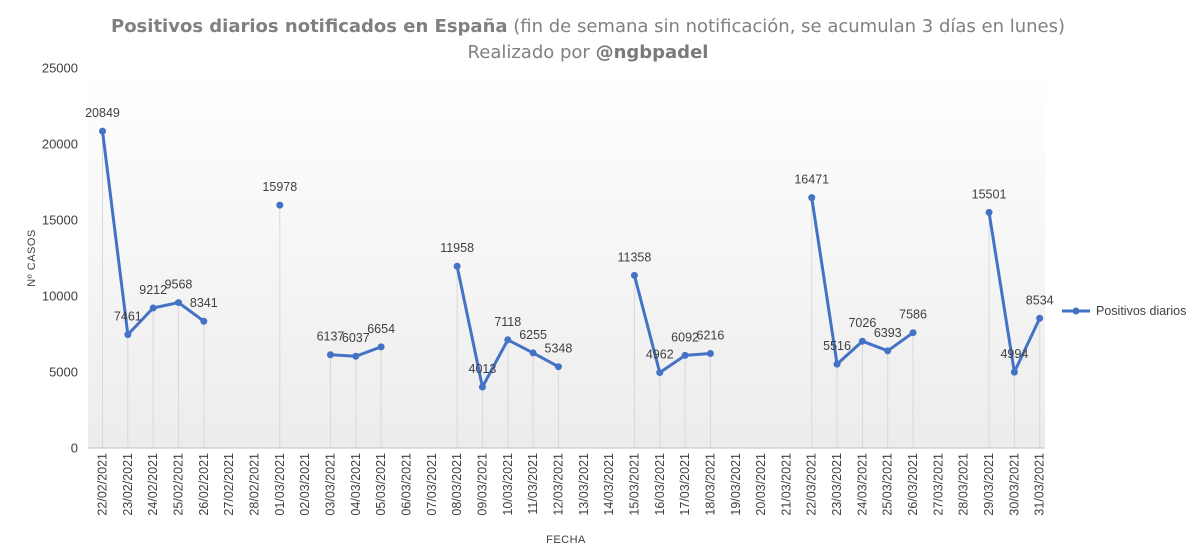 This screenshot has height=558, width=1200. Describe the element at coordinates (888, 484) in the screenshot. I see `x-tick-label: 25/03/2021` at that location.